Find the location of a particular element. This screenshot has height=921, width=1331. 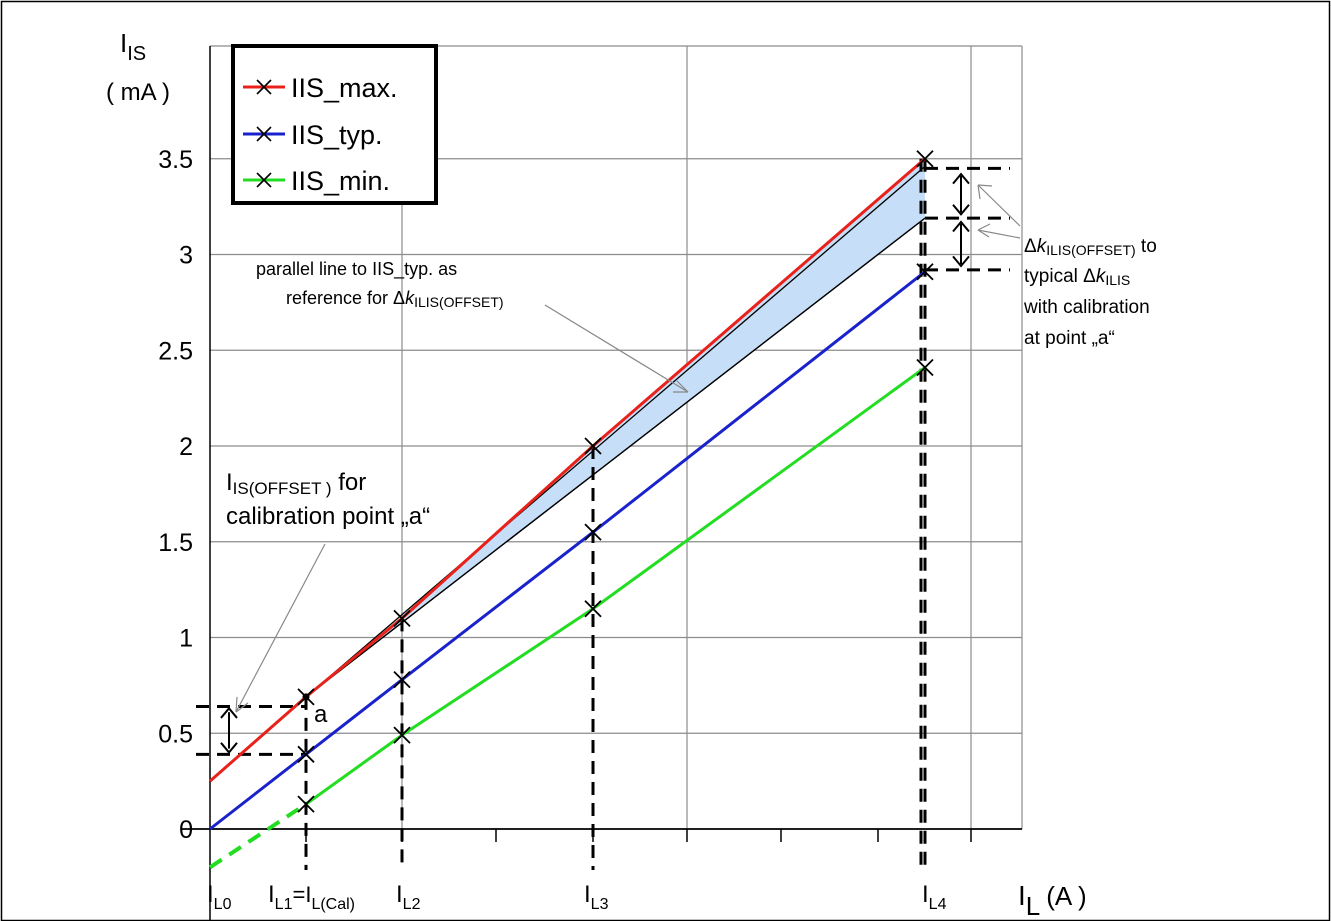

y-tick-label-1: 0.5 is located at coordinates (175, 734).